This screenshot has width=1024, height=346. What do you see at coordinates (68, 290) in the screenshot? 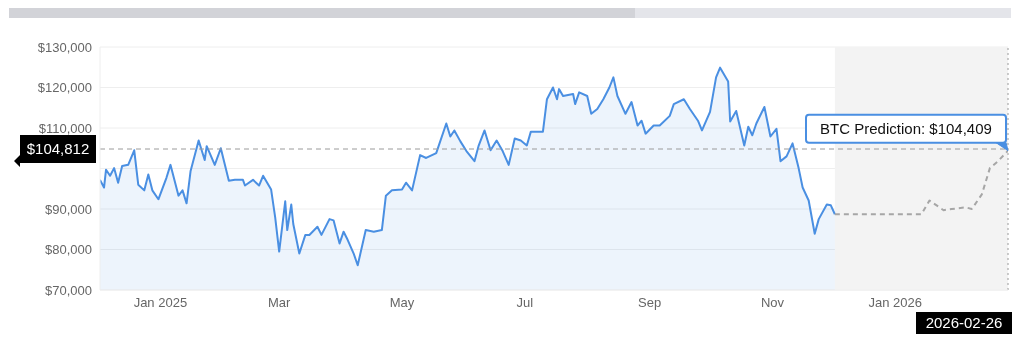
I see `y-tick-label: $70,000` at bounding box center [68, 290].